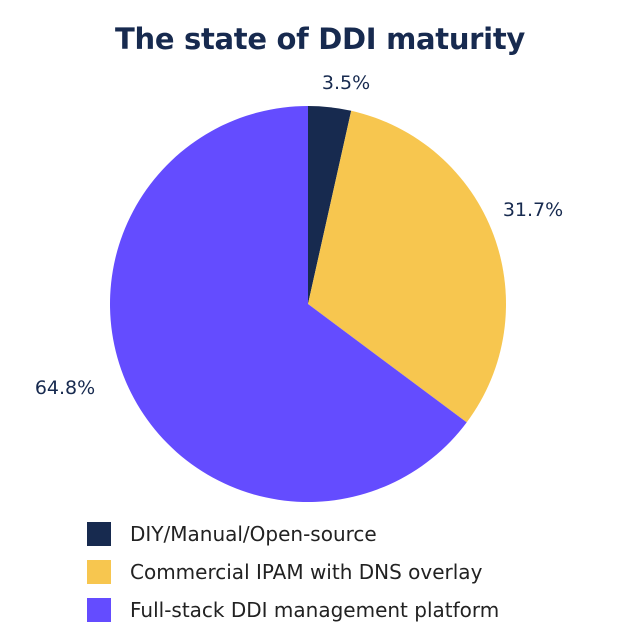 The height and width of the screenshot is (640, 640). Describe the element at coordinates (315, 610) in the screenshot. I see `legend-label: Full-stack DDI management platform` at that location.